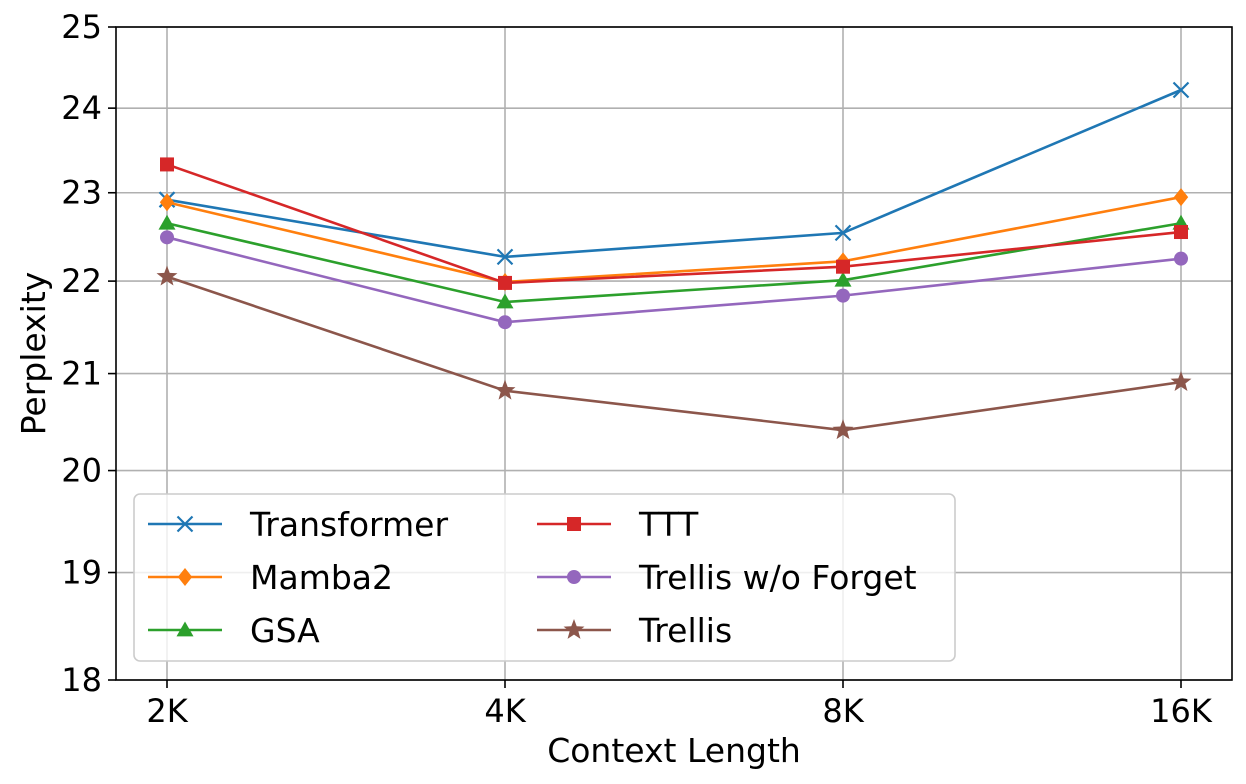 The height and width of the screenshot is (784, 1246). Describe the element at coordinates (668, 524) in the screenshot. I see `legend-label: TTT` at that location.